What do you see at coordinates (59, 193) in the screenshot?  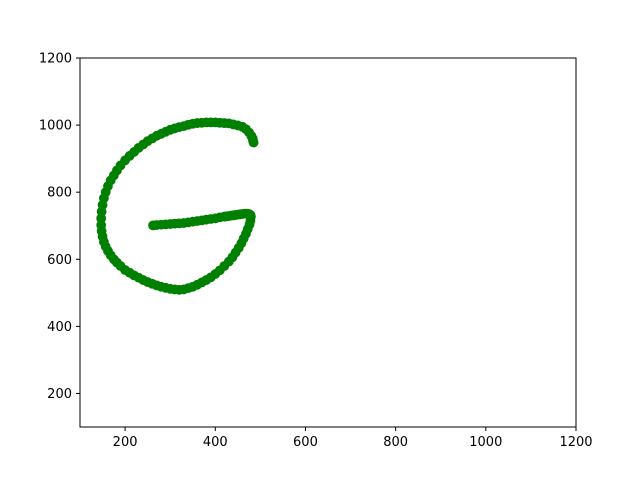 I see `y-tick-label: 800` at bounding box center [59, 193].